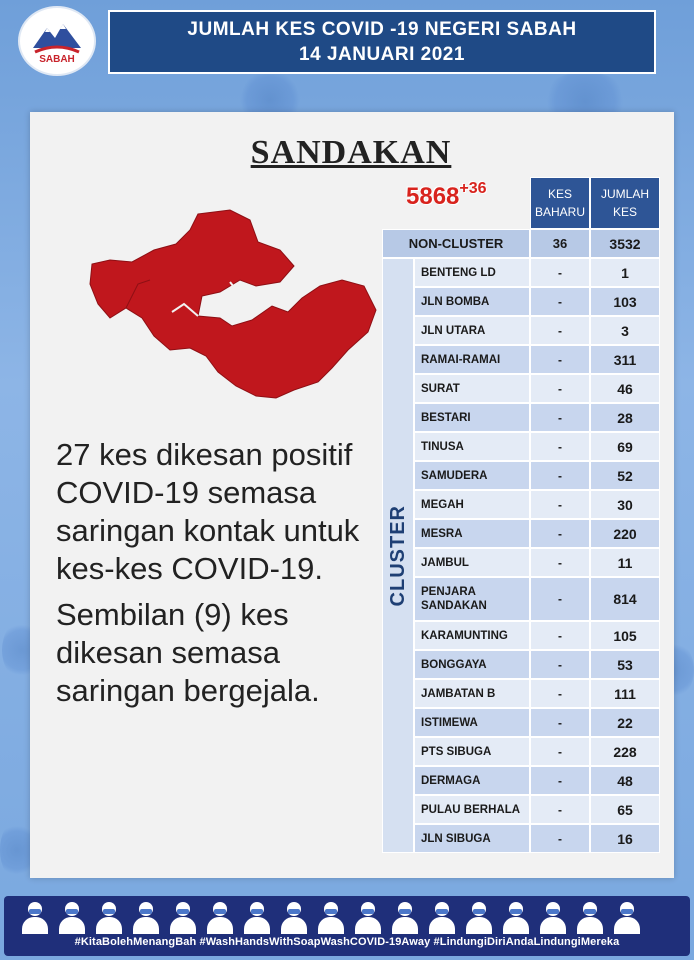 The width and height of the screenshot is (694, 960). Describe the element at coordinates (625, 243) in the screenshot. I see `non-cluster-total: 3532` at that location.